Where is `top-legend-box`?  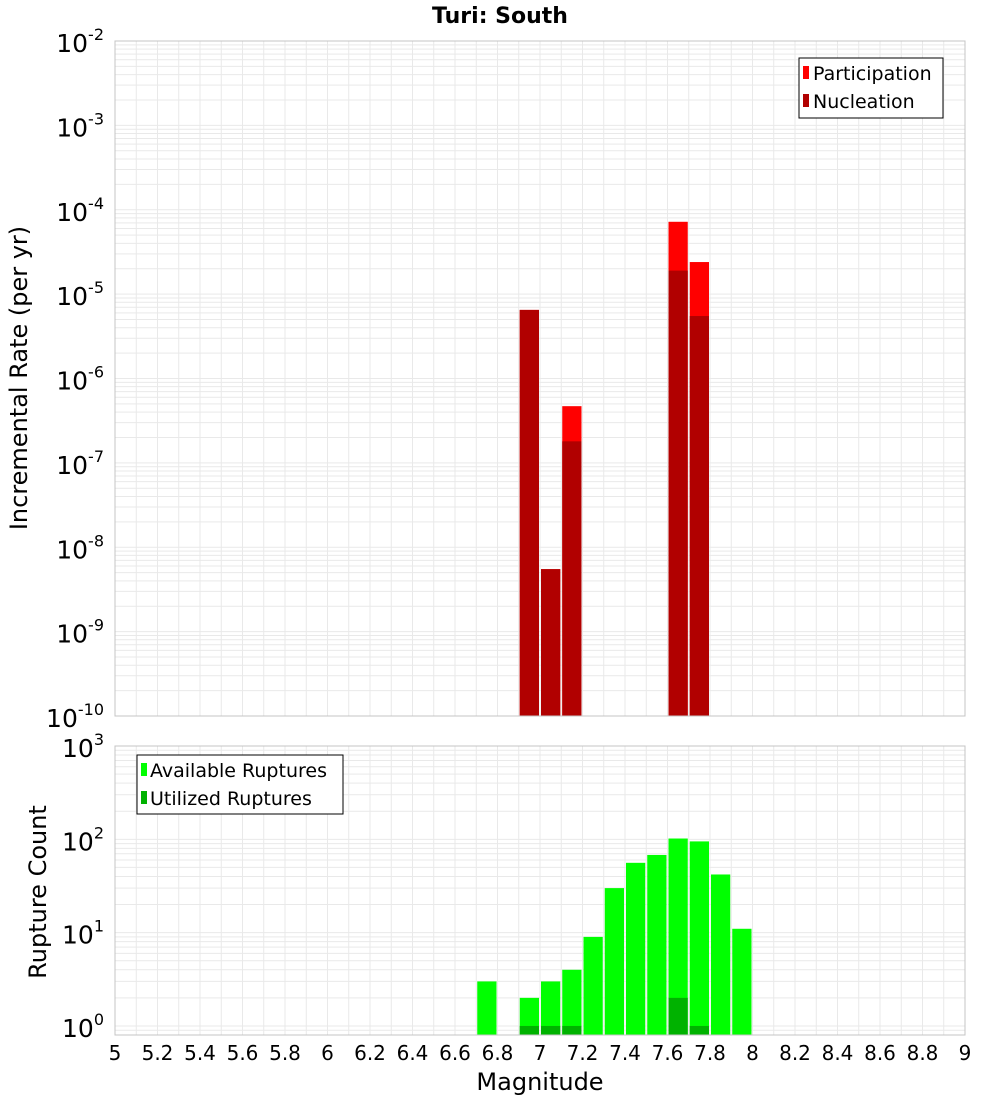
top-legend-box is located at coordinates (871, 88).